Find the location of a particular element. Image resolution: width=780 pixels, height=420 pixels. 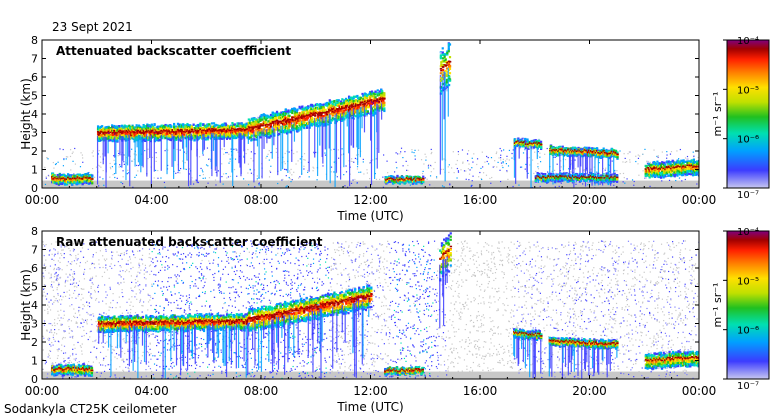

panel-title: Attenuated backscatter coefficient is located at coordinates (173, 51).